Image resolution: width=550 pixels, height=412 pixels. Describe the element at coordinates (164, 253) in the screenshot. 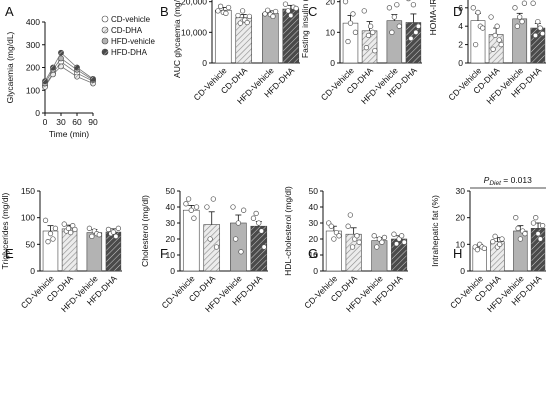

I see `panel-letter-f: F` at that location.